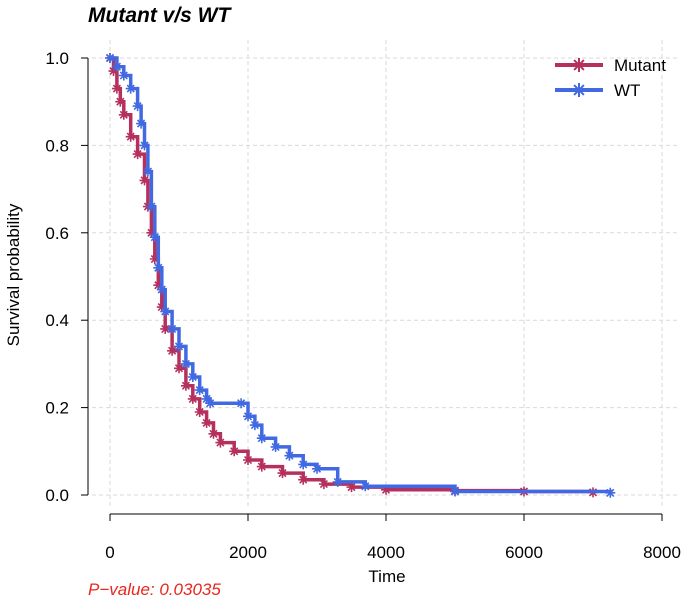 The width and height of the screenshot is (699, 602). I want to click on p-value-annotation: P−value: 0.03035, so click(154, 589).